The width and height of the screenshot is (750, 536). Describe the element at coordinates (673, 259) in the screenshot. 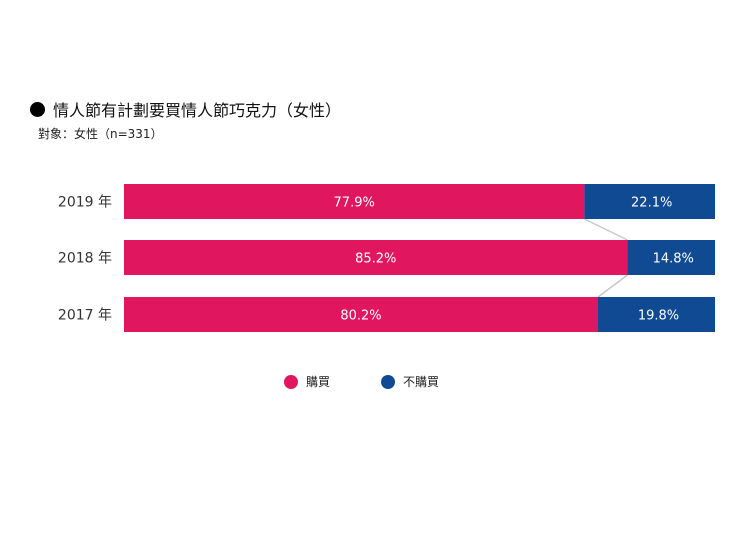

I see `data-label-not-buy: 14.8%` at that location.